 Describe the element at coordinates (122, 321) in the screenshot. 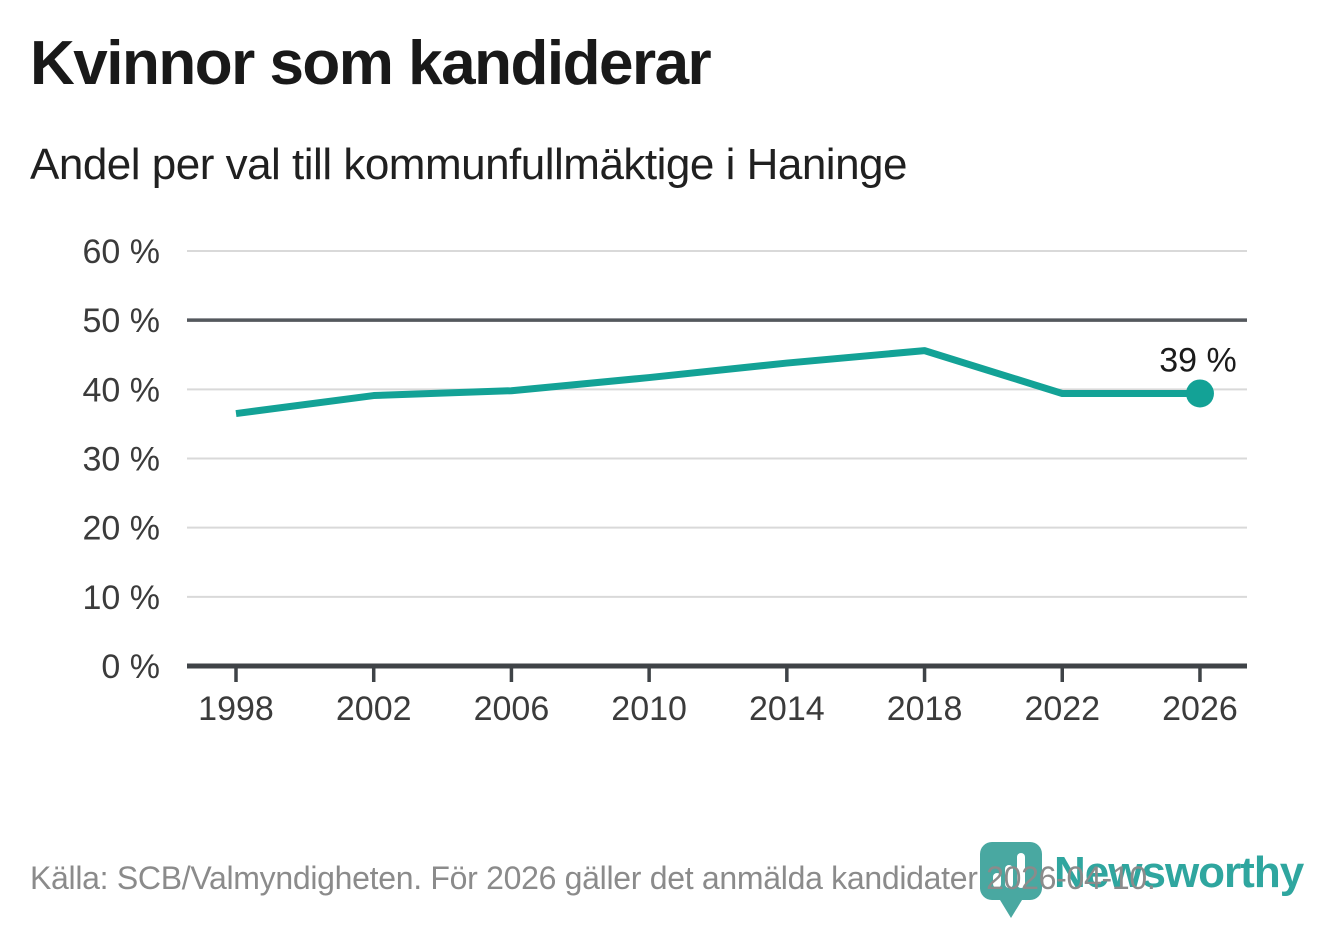

I see `y-tick-label-50: 50 %` at that location.